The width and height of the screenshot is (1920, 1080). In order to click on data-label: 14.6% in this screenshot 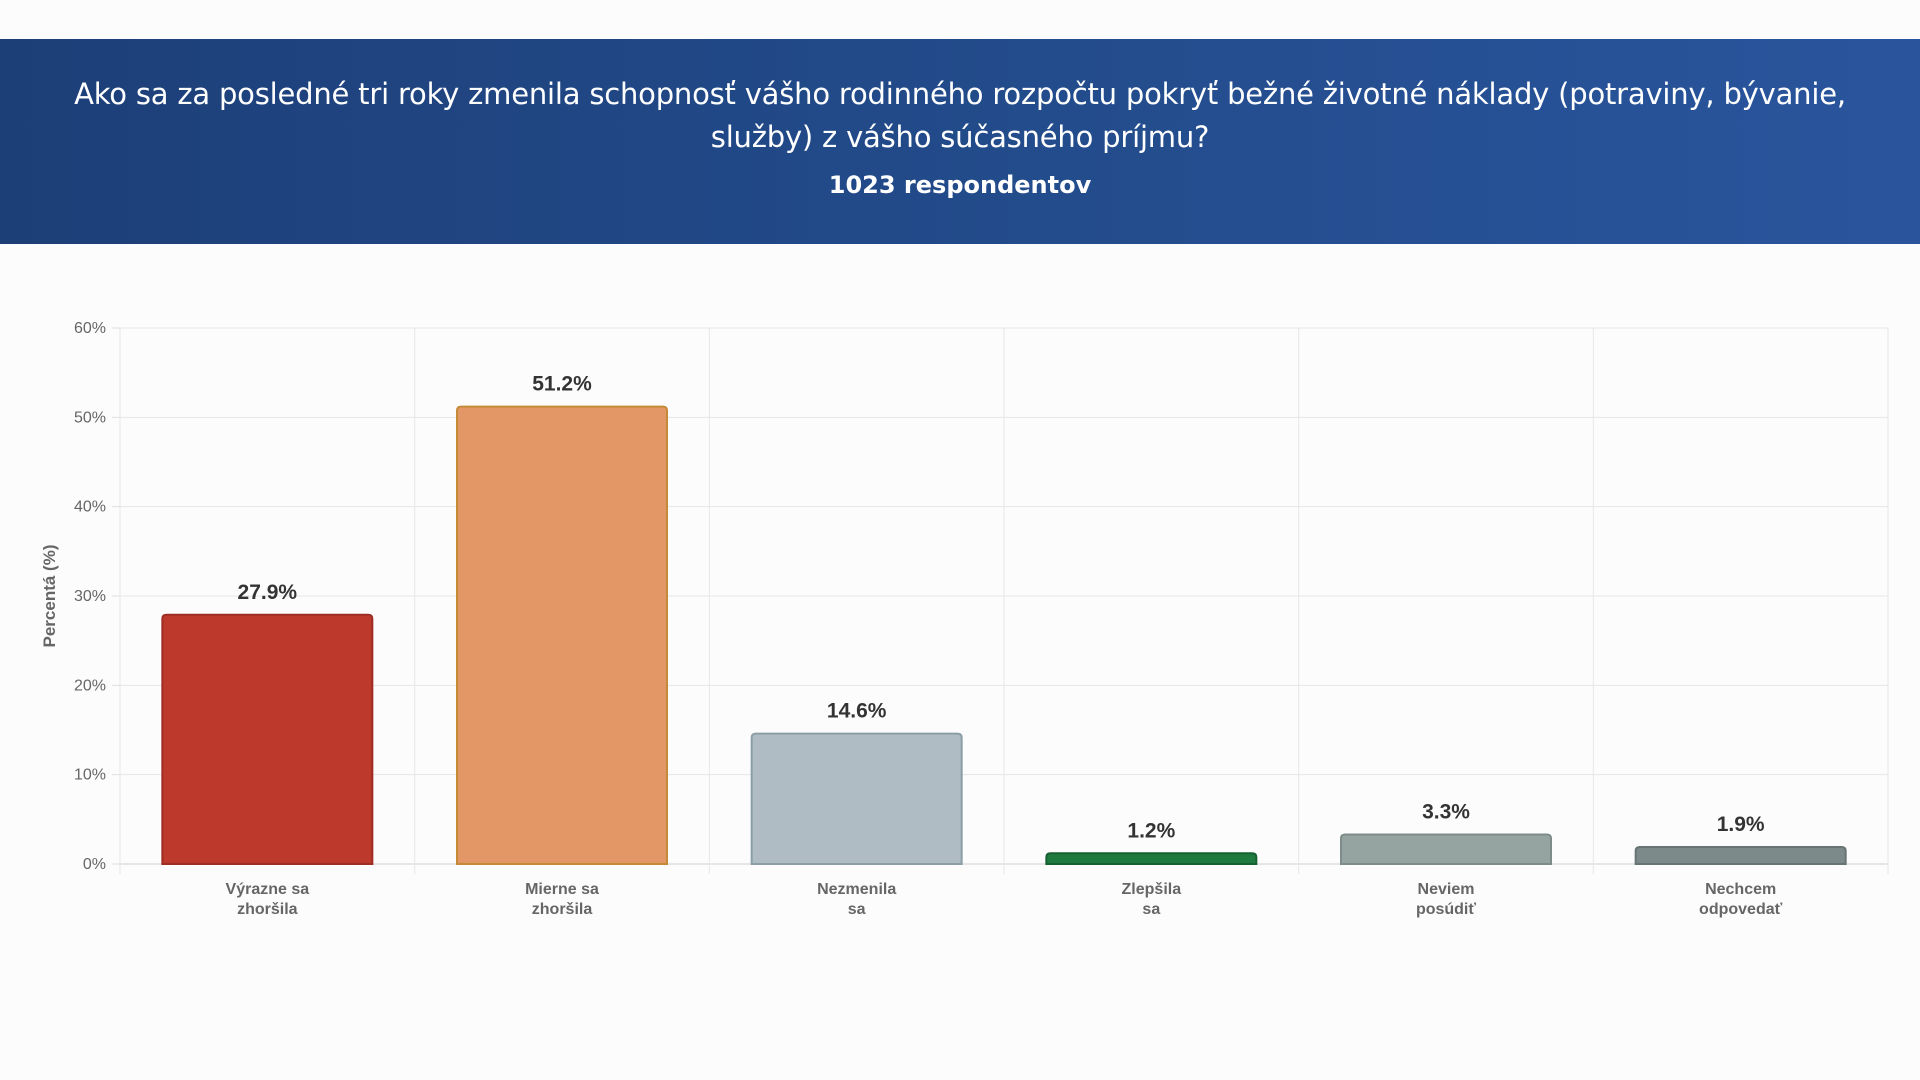, I will do `click(857, 711)`.